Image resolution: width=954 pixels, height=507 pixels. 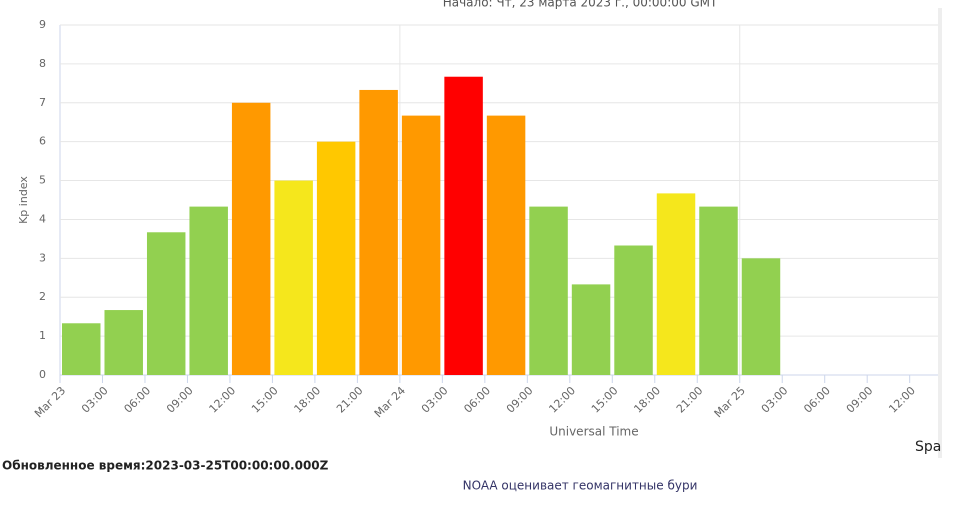 I want to click on panel-edge, so click(x=940, y=233).